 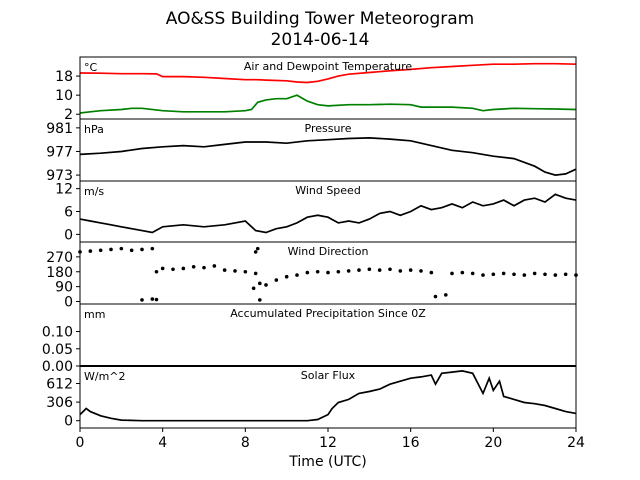 I want to click on panel-title: Air and Dewpoint Temperature, so click(x=328, y=66).